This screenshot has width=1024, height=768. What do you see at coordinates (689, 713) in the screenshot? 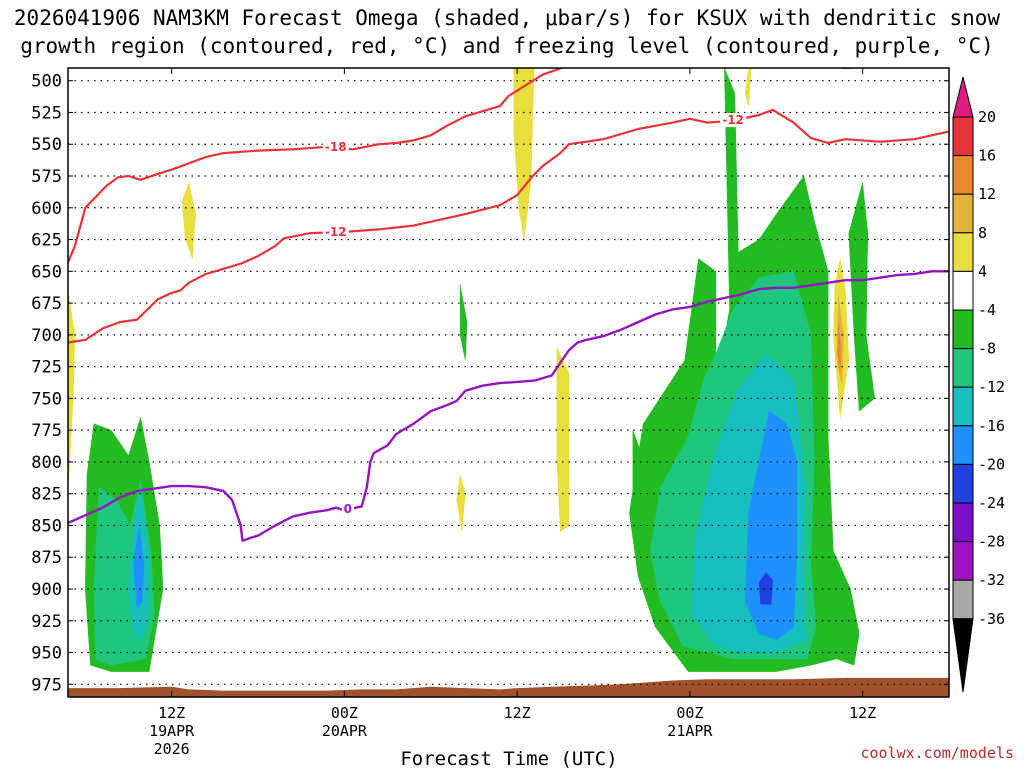
I see `x-tick-label-3-1: 00Z` at bounding box center [689, 713].